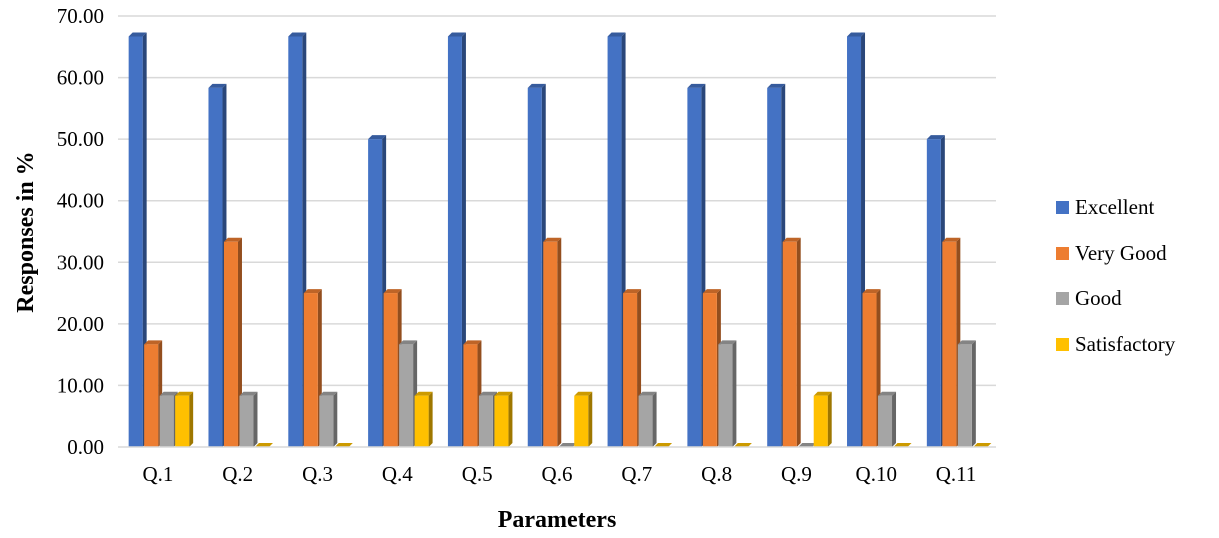 The width and height of the screenshot is (1219, 538). I want to click on bar-satisfactory-q4, so click(423, 419).